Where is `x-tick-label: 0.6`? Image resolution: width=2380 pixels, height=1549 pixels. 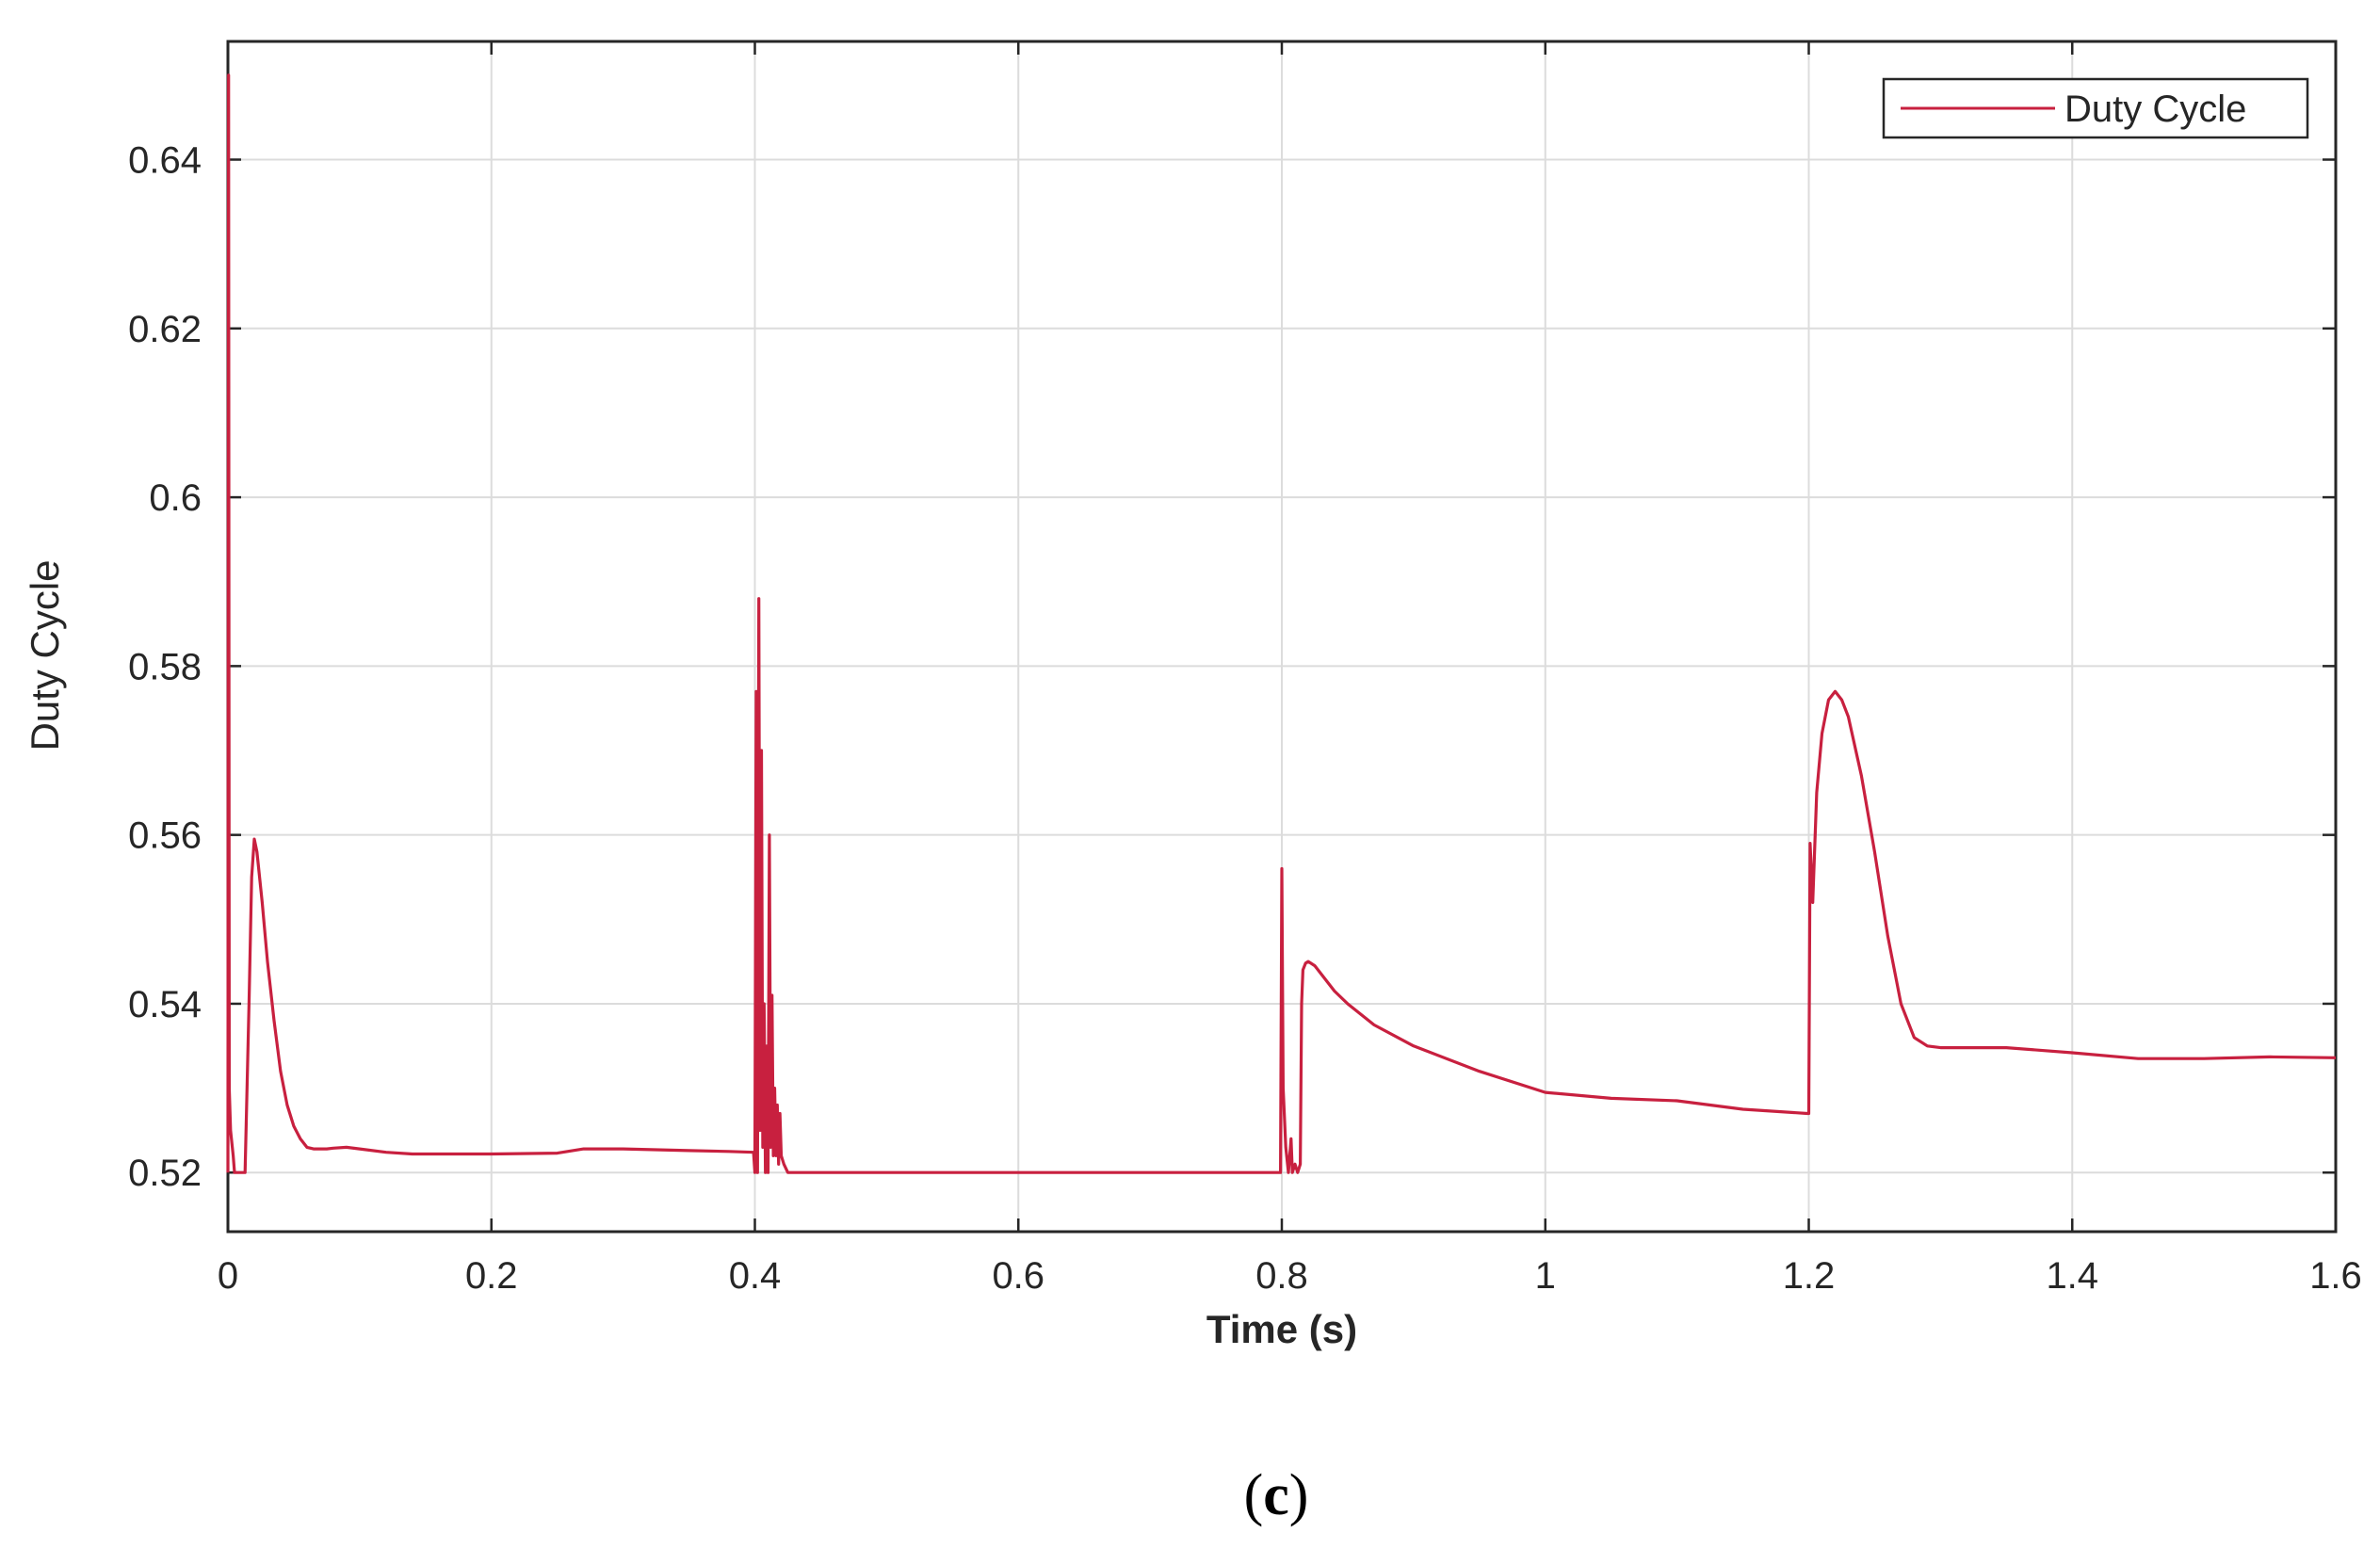
x-tick-label: 0.6 is located at coordinates (1018, 1276).